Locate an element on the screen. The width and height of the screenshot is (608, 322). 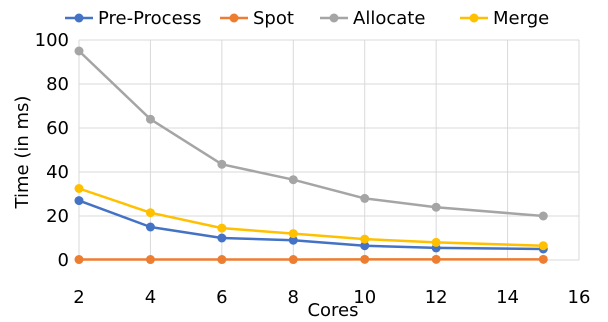
x-tick-label: 14 is located at coordinates (507, 297).